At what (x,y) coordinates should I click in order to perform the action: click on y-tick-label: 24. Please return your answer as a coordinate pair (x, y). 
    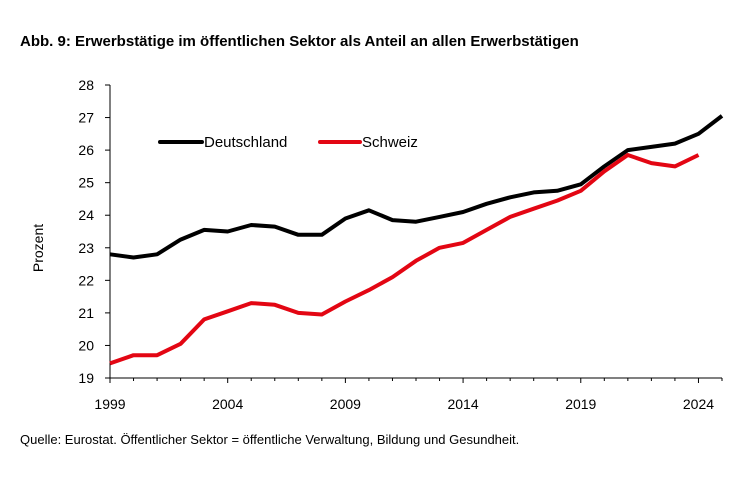
    Looking at the image, I should click on (86, 215).